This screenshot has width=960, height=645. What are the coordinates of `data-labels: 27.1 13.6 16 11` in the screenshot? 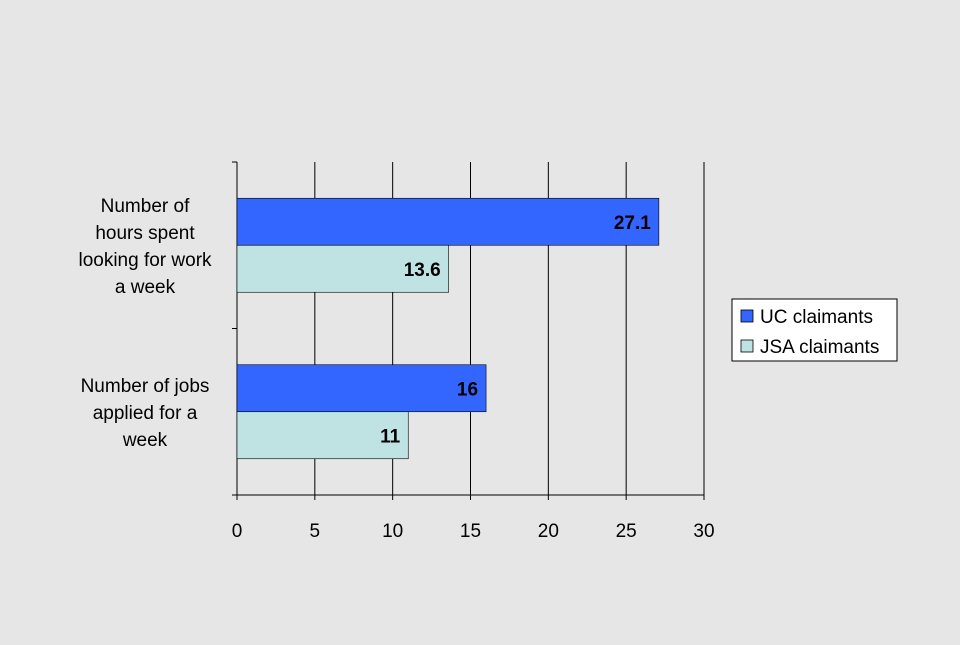 It's located at (515, 330).